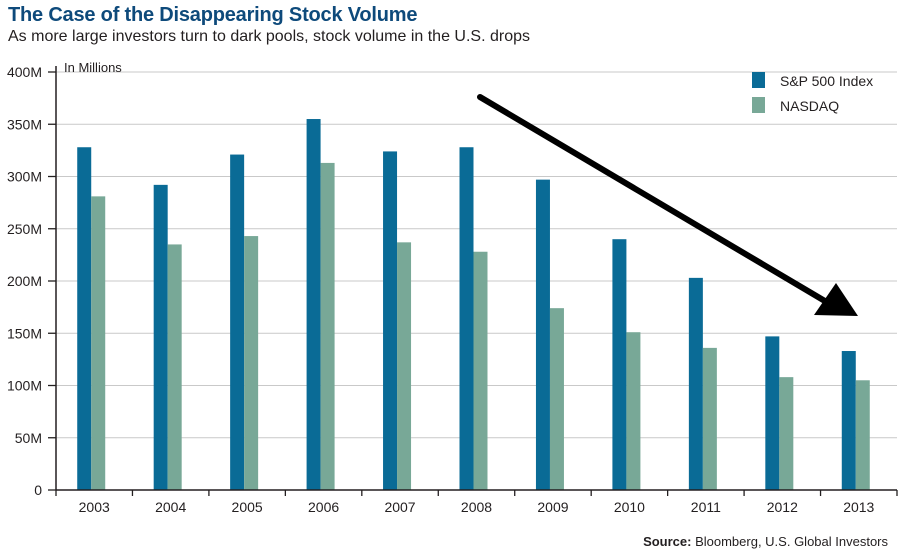 This screenshot has height=555, width=900. What do you see at coordinates (706, 507) in the screenshot?
I see `x-tick-label: 2011` at bounding box center [706, 507].